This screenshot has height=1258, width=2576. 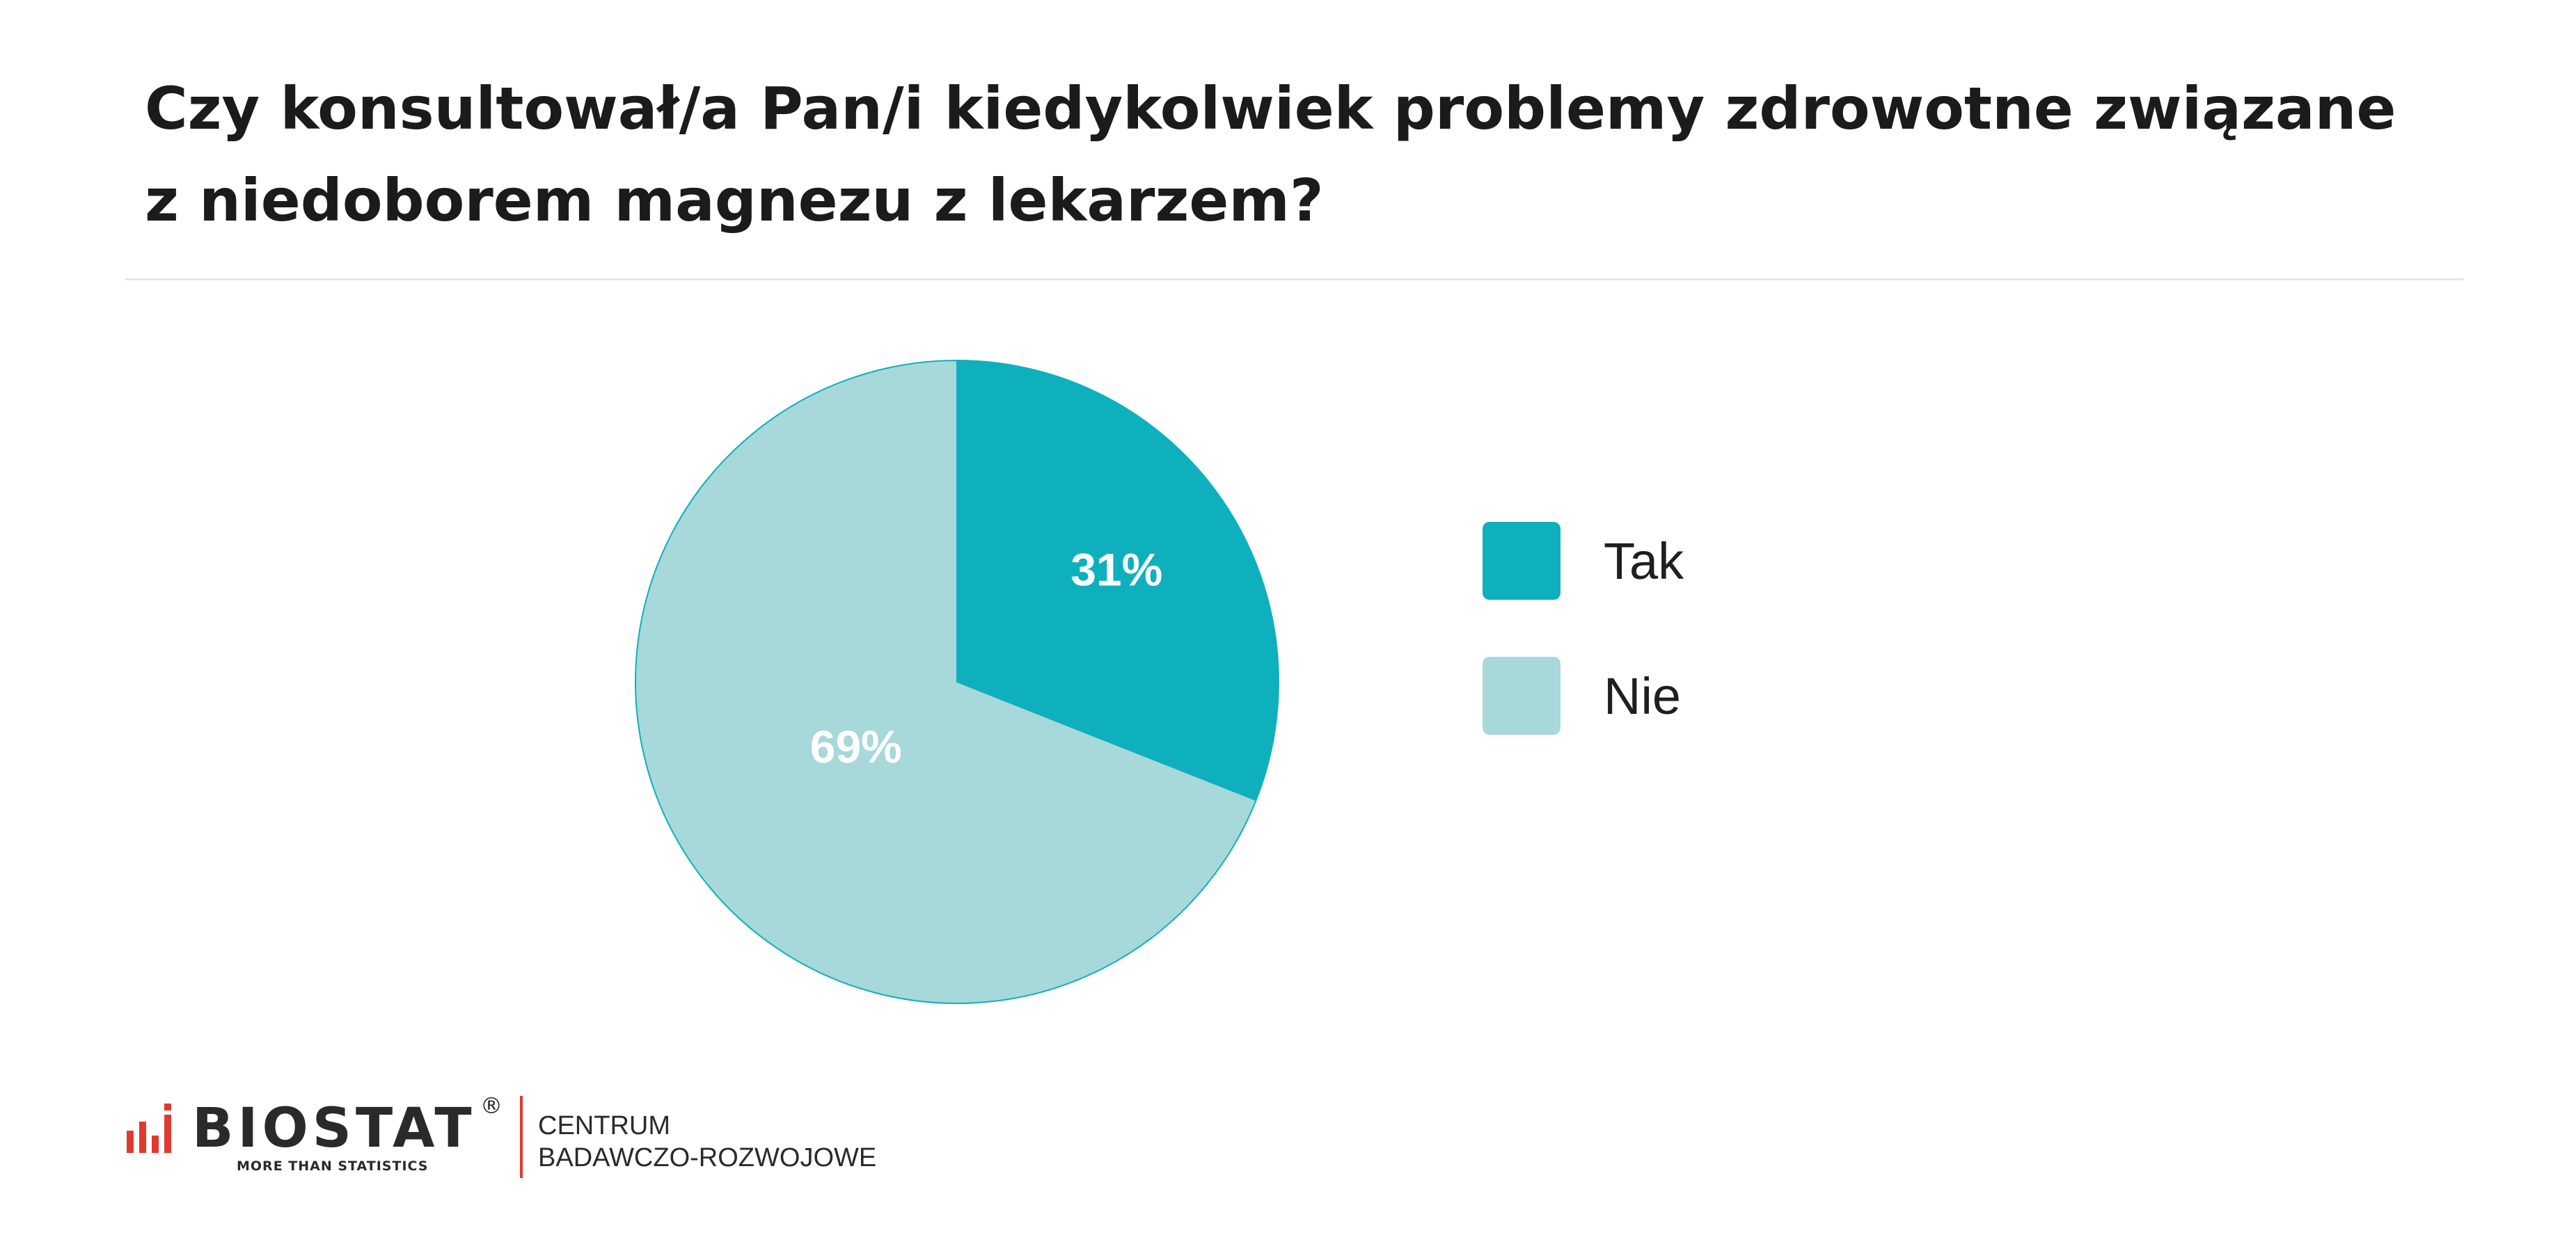 I want to click on biostat-tagline: MORE THAN STATISTICS, so click(x=333, y=1166).